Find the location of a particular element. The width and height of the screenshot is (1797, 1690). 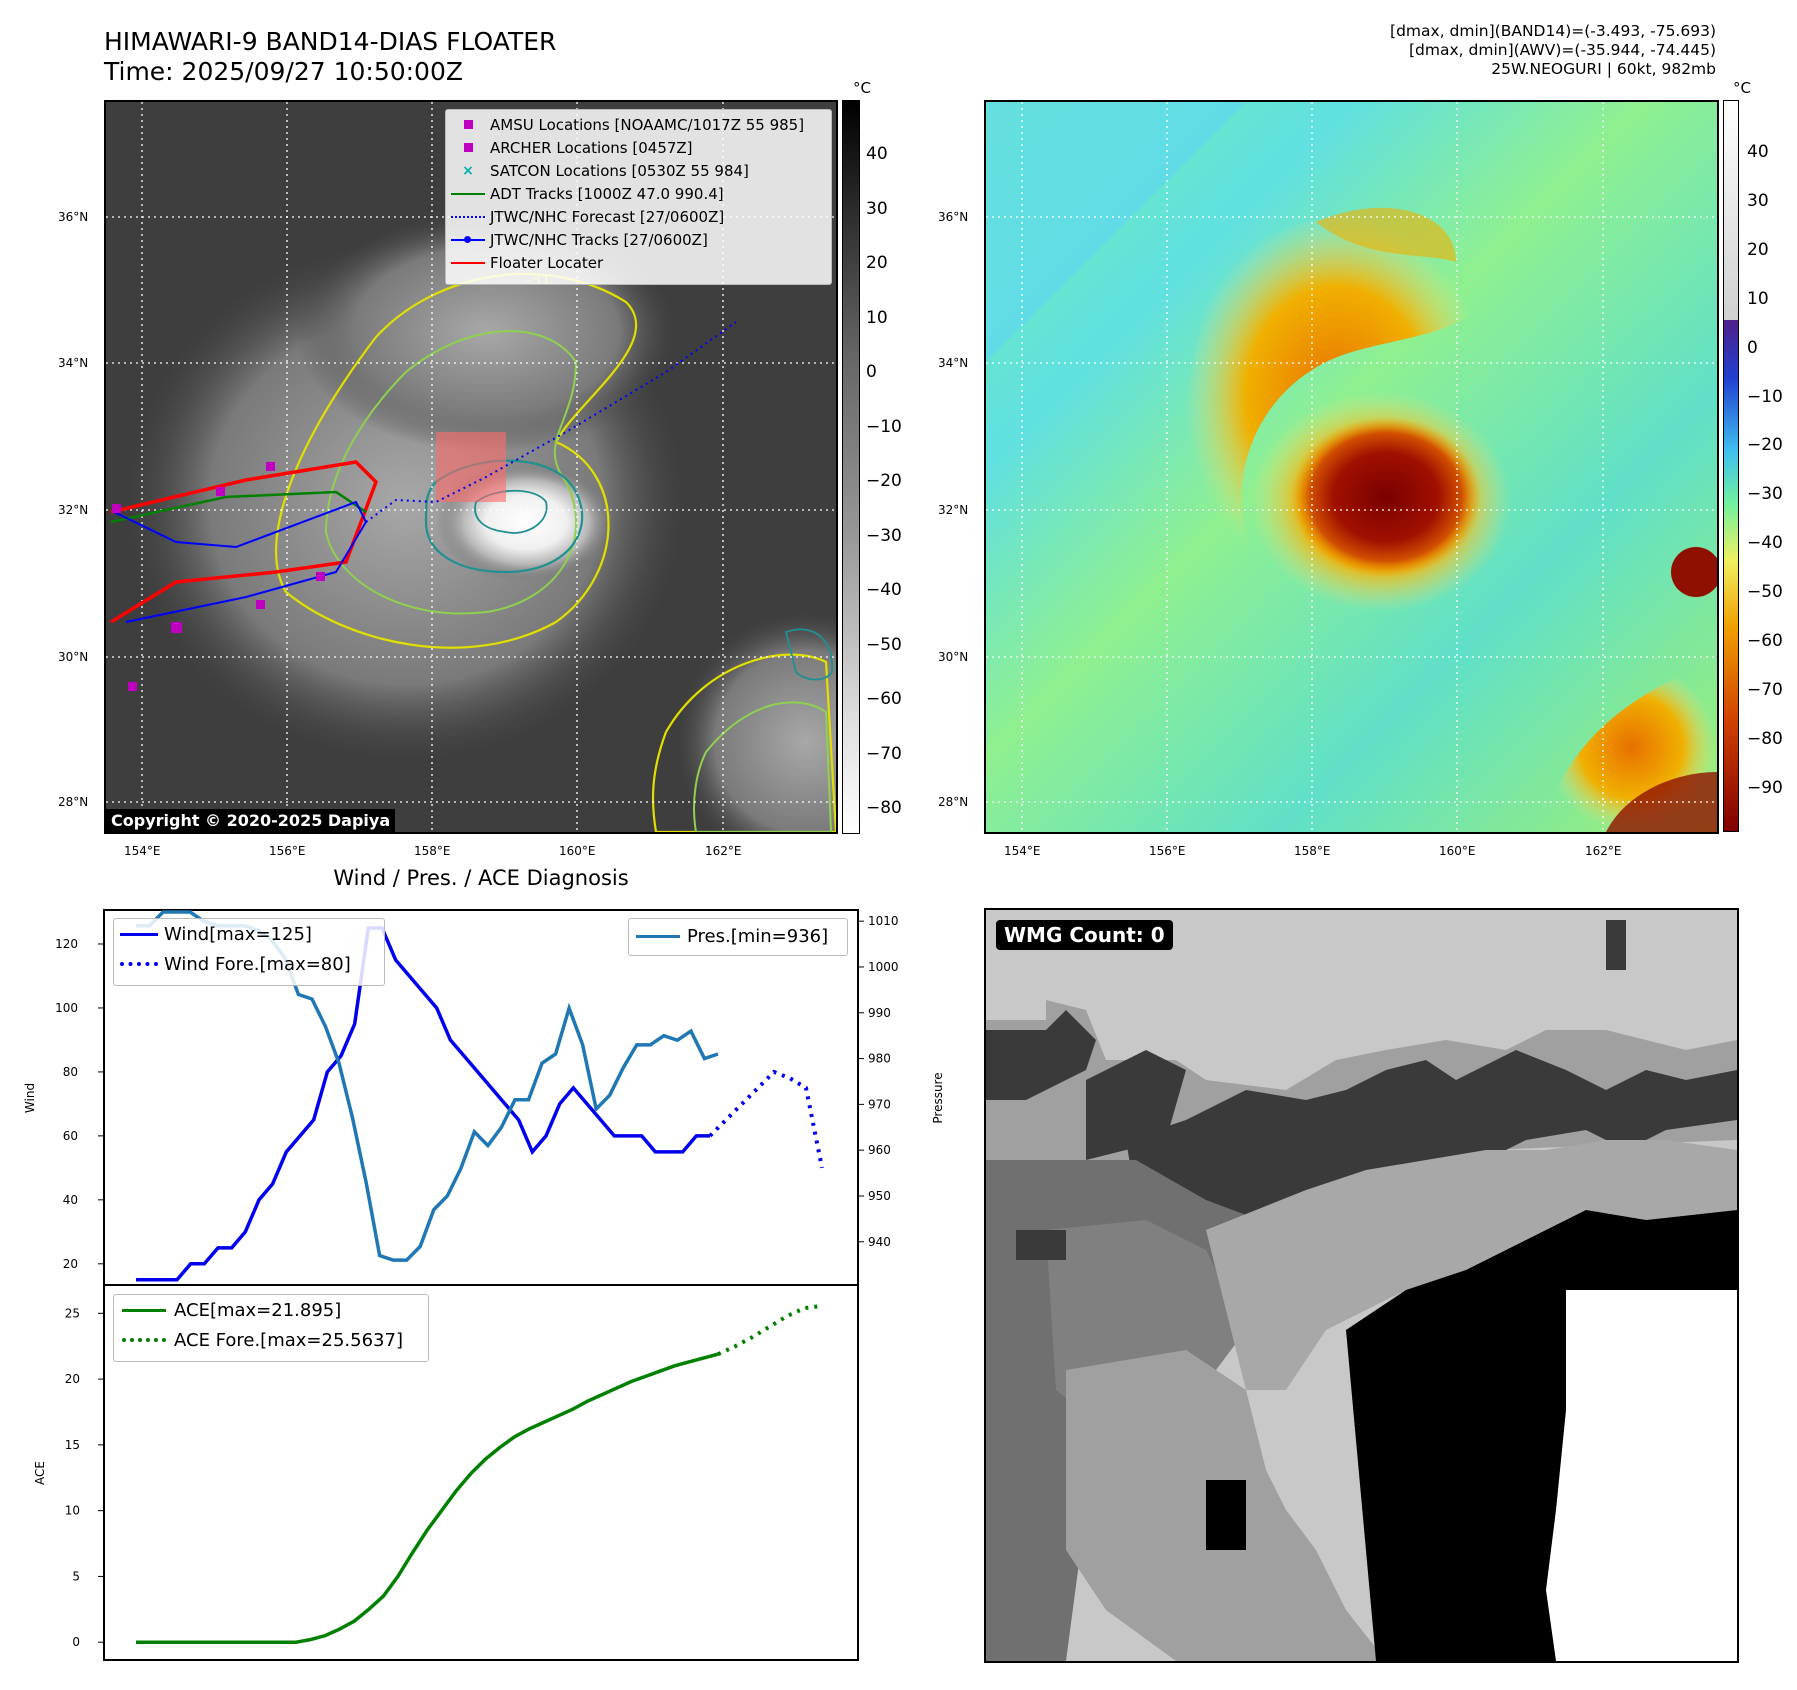

pressure-ytick-label: 970 is located at coordinates (879, 1104).